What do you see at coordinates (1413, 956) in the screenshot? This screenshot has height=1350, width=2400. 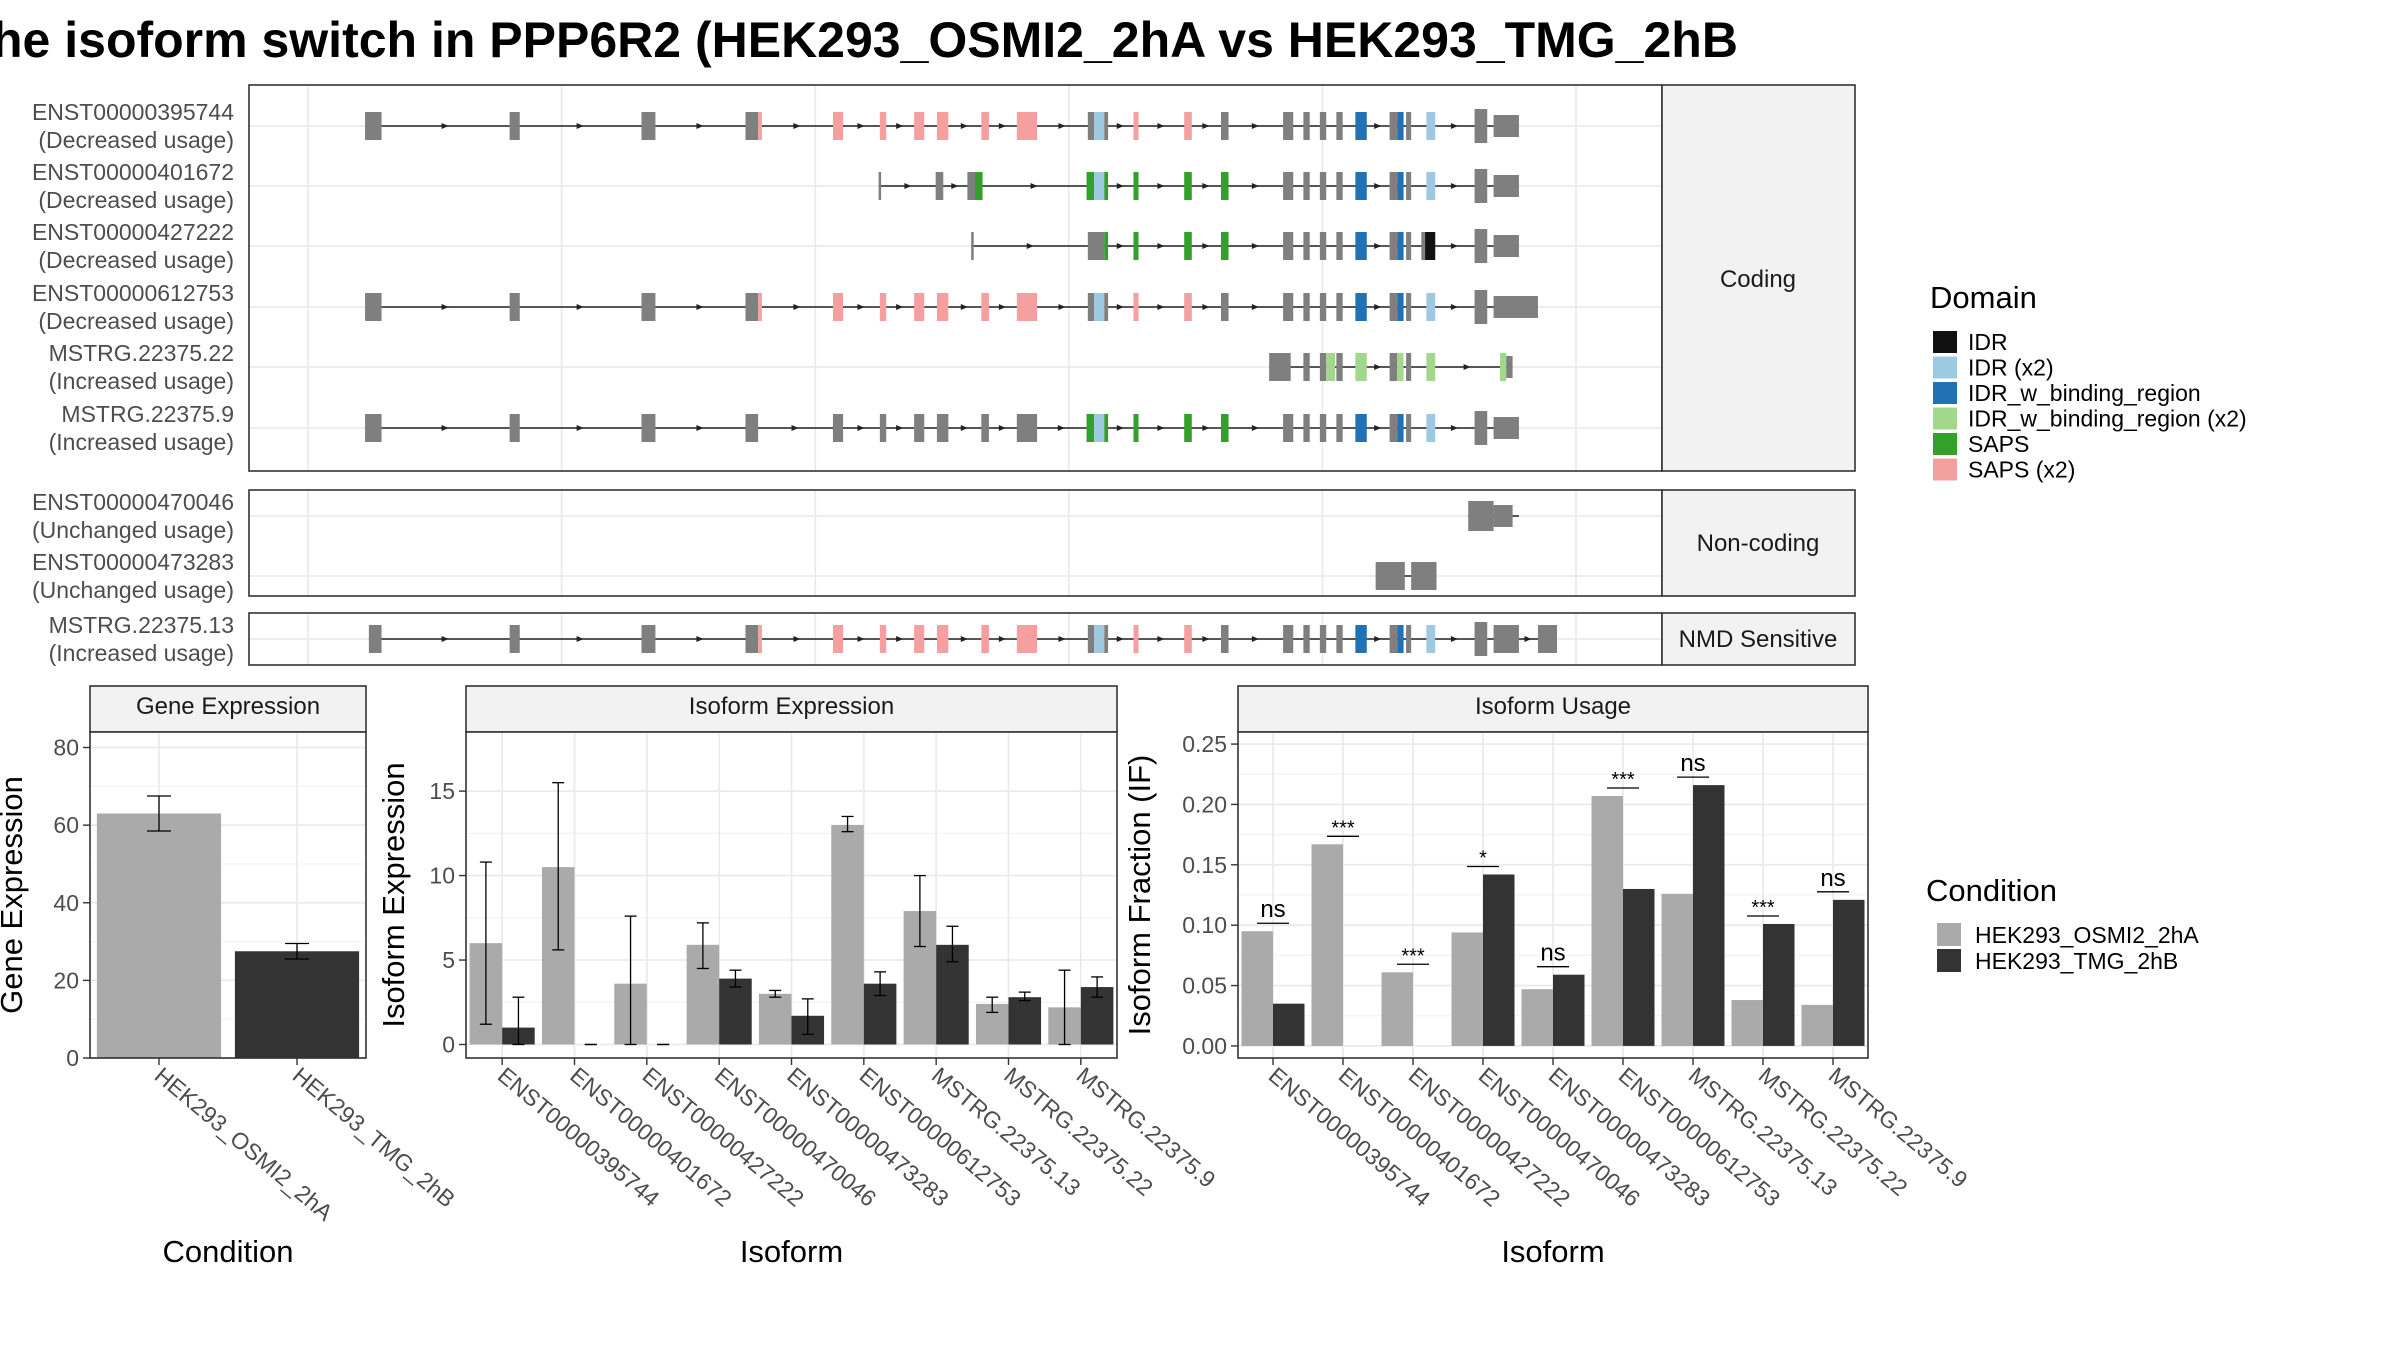 I see `significance-label: ***` at bounding box center [1413, 956].